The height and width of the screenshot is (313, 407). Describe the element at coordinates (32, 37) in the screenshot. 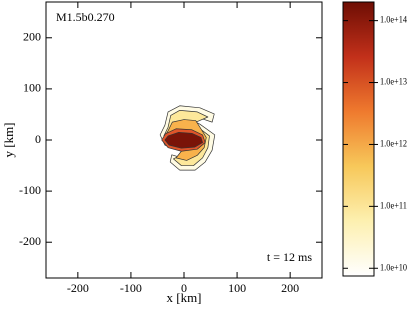

I see `y-tick-label: 200` at that location.